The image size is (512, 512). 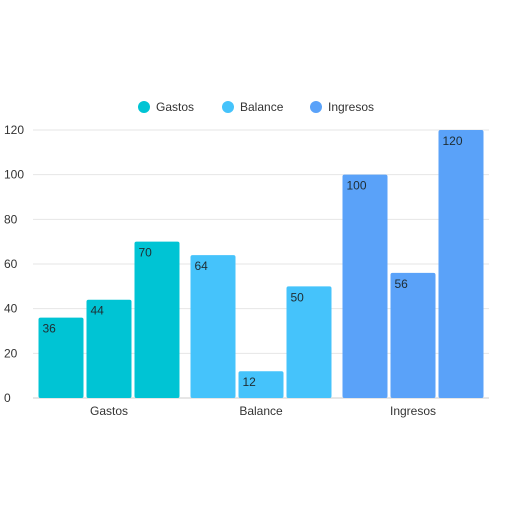 What do you see at coordinates (316, 107) in the screenshot?
I see `legend-marker-ingresos` at bounding box center [316, 107].